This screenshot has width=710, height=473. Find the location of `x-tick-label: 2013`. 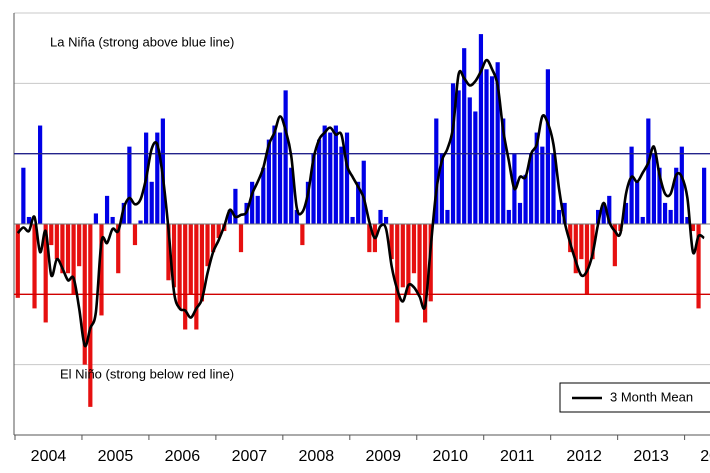

x-tick-label: 2013 is located at coordinates (651, 456).